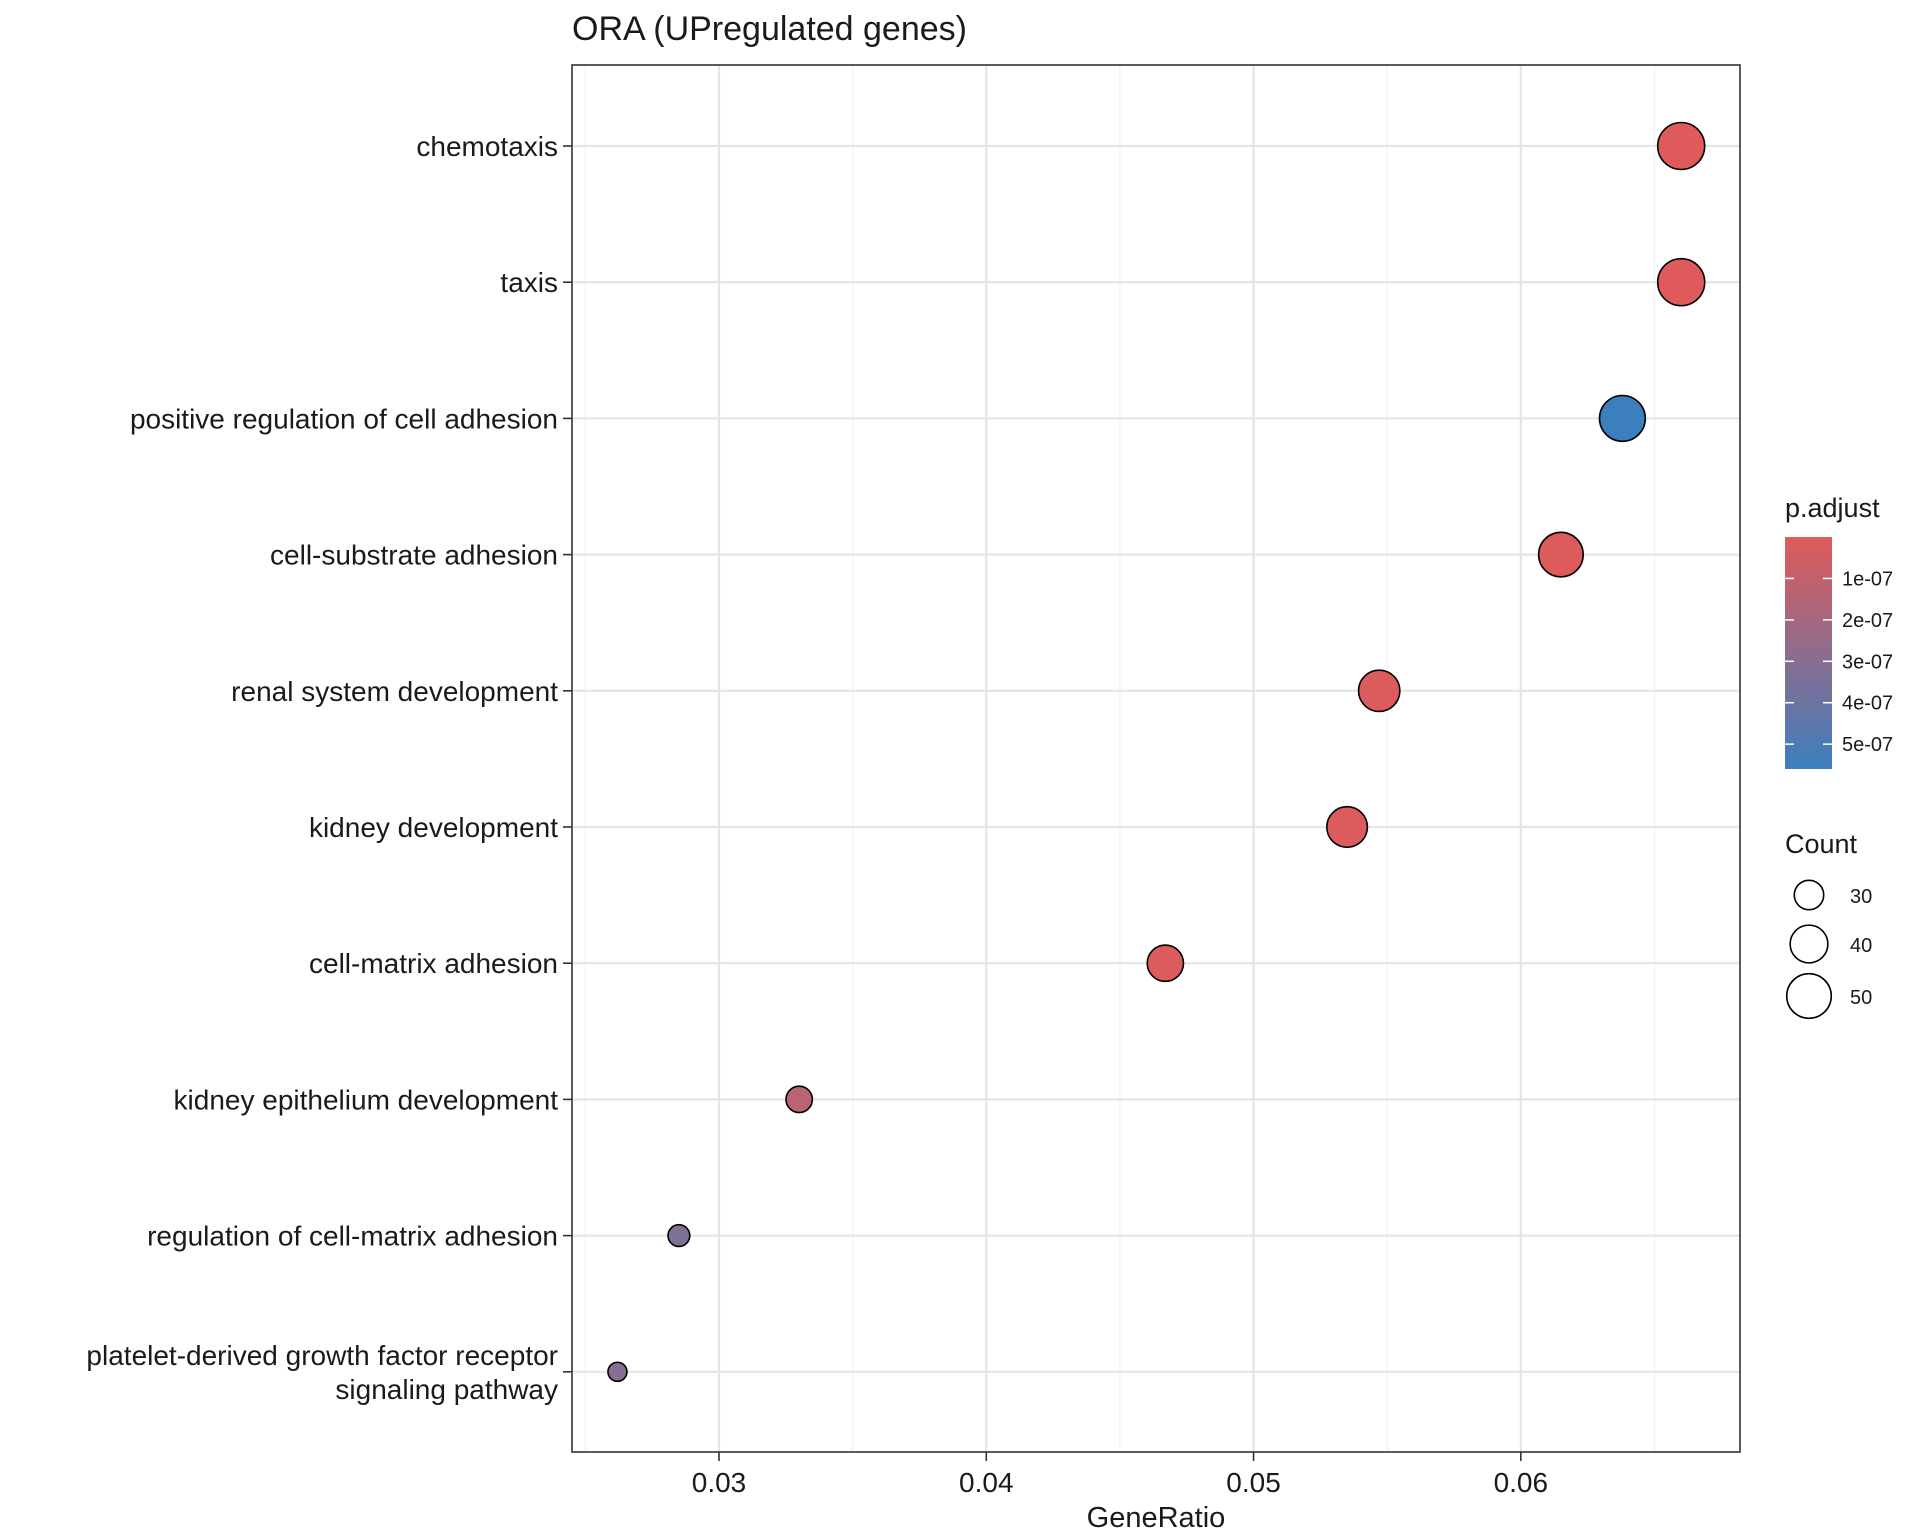 This screenshot has width=1920, height=1536. Describe the element at coordinates (1867, 579) in the screenshot. I see `color-legend-label: 1e-07` at that location.